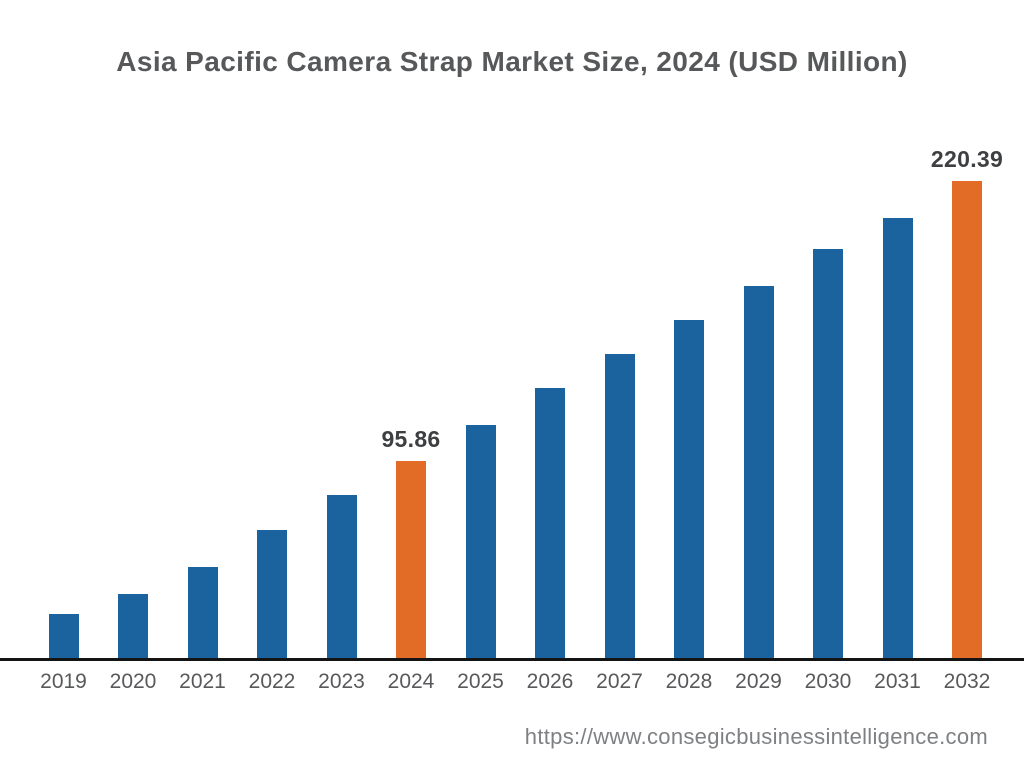  I want to click on bar-2022, so click(272, 593).